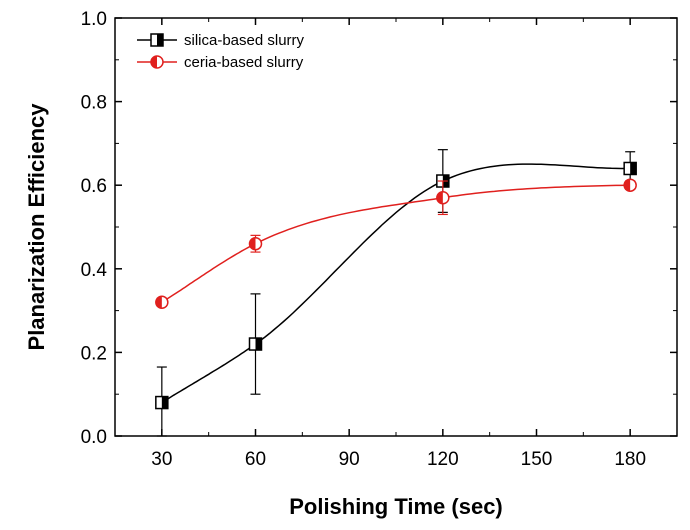  What do you see at coordinates (94, 353) in the screenshot?
I see `y-tick-label: 0.2` at bounding box center [94, 353].